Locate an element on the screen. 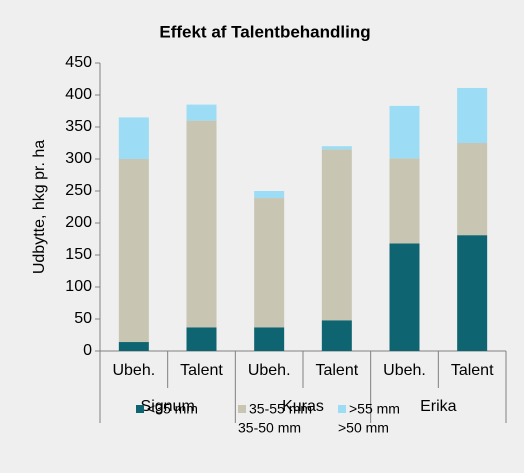  group-label: Kuras is located at coordinates (303, 406).